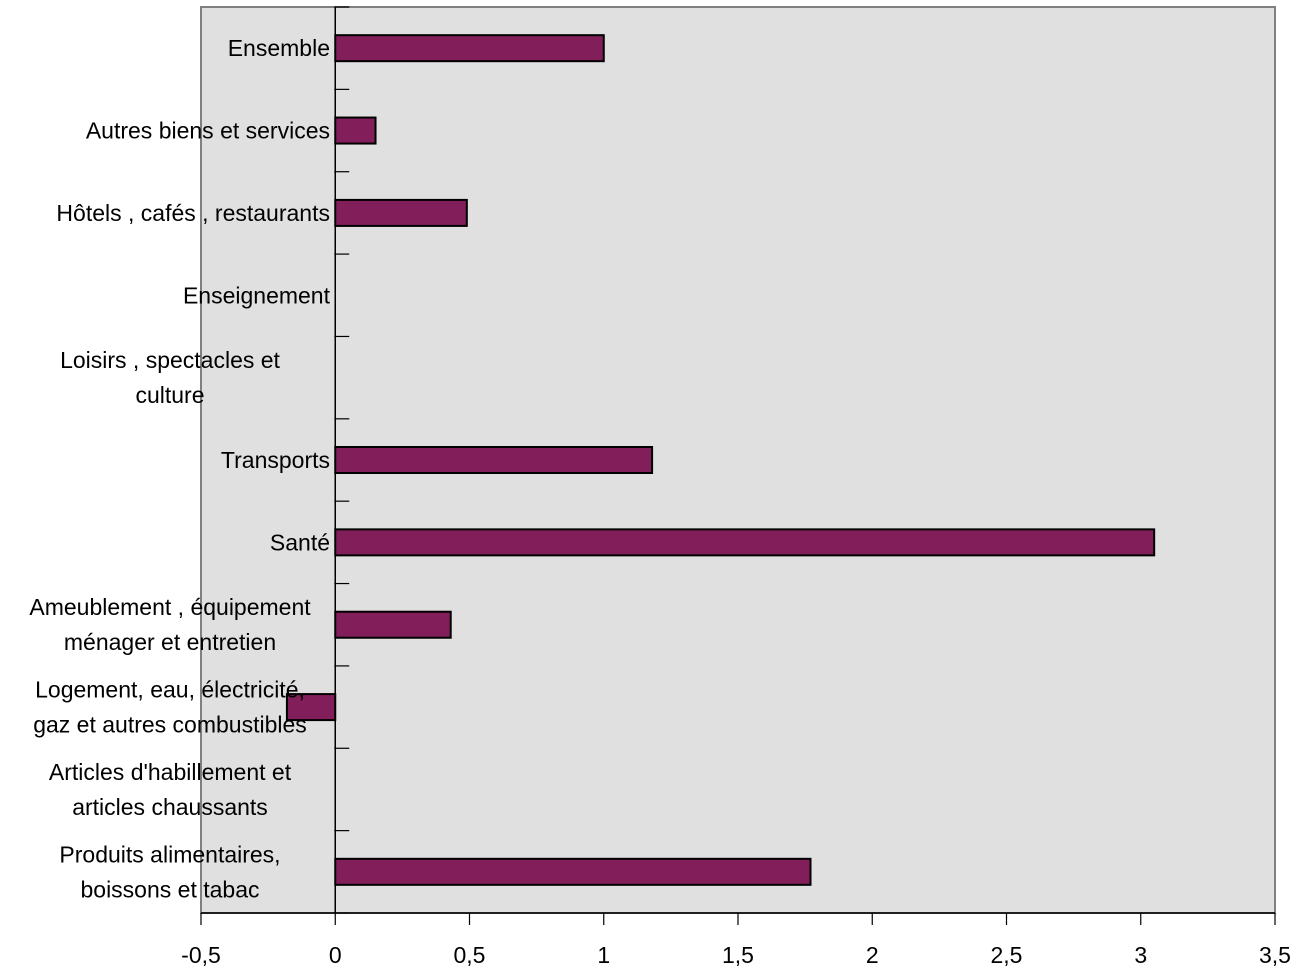  Describe the element at coordinates (170, 725) in the screenshot. I see `category-label: gaz et autres combustibles` at that location.